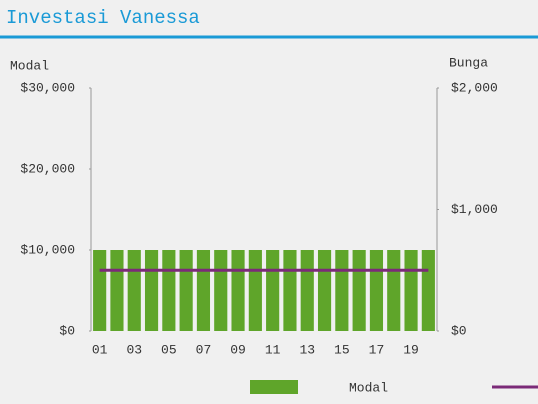 This screenshot has height=404, width=538. Describe the element at coordinates (459, 330) in the screenshot. I see `y2-tick-label: $0` at that location.